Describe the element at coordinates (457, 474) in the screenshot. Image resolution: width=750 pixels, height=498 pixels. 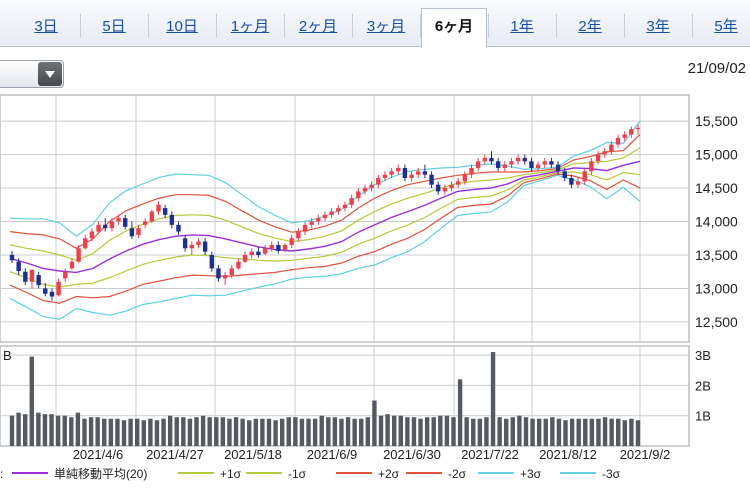
I see `legend-label: -2σ` at that location.